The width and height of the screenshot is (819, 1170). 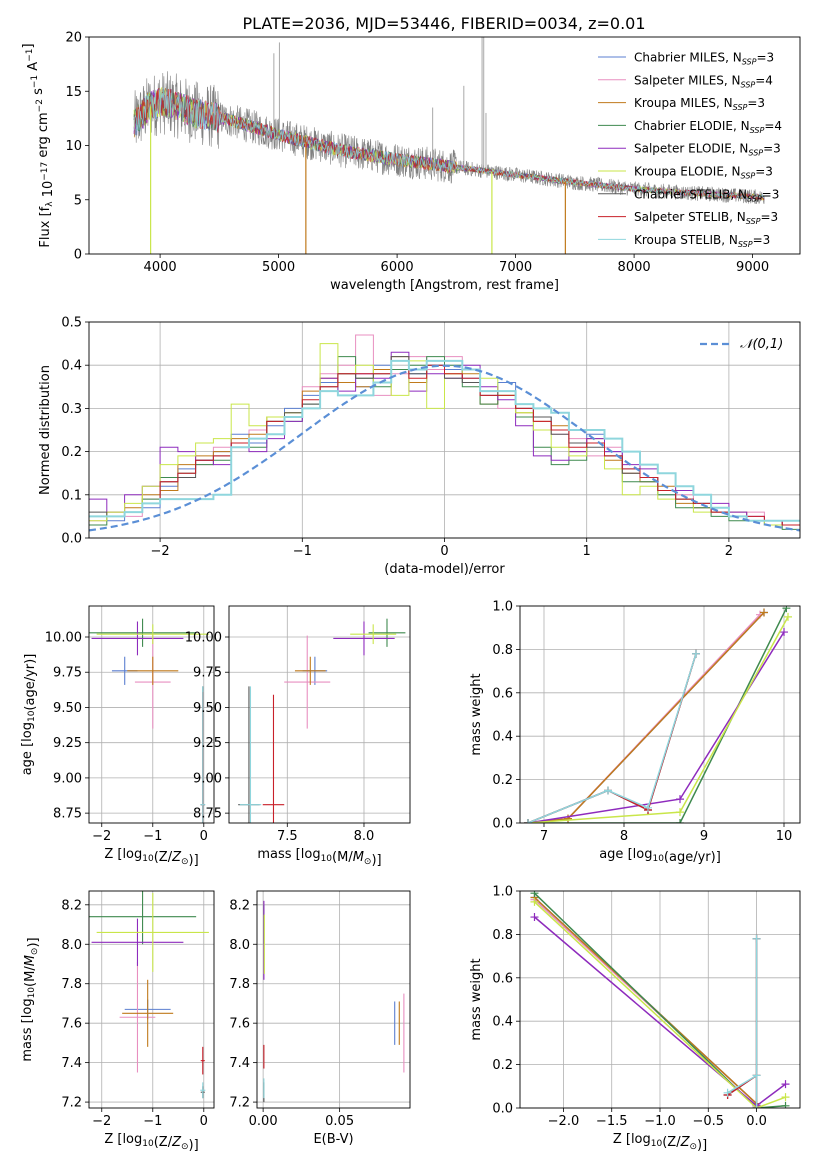 I want to click on label-part: (Z/, so click(x=671, y=1142).